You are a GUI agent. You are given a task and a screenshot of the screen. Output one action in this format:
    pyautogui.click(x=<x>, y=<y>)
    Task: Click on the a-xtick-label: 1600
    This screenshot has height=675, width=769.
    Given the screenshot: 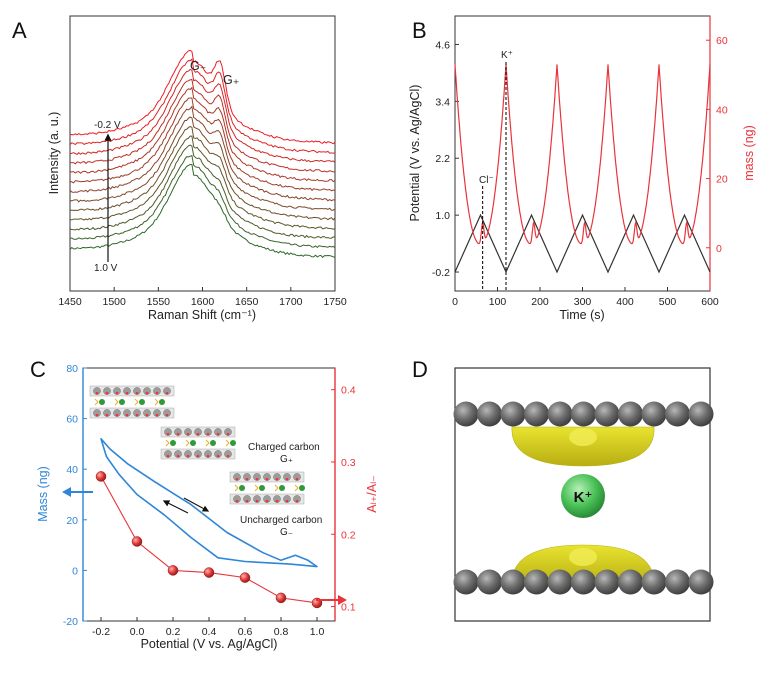 What is the action you would take?
    pyautogui.click(x=203, y=302)
    